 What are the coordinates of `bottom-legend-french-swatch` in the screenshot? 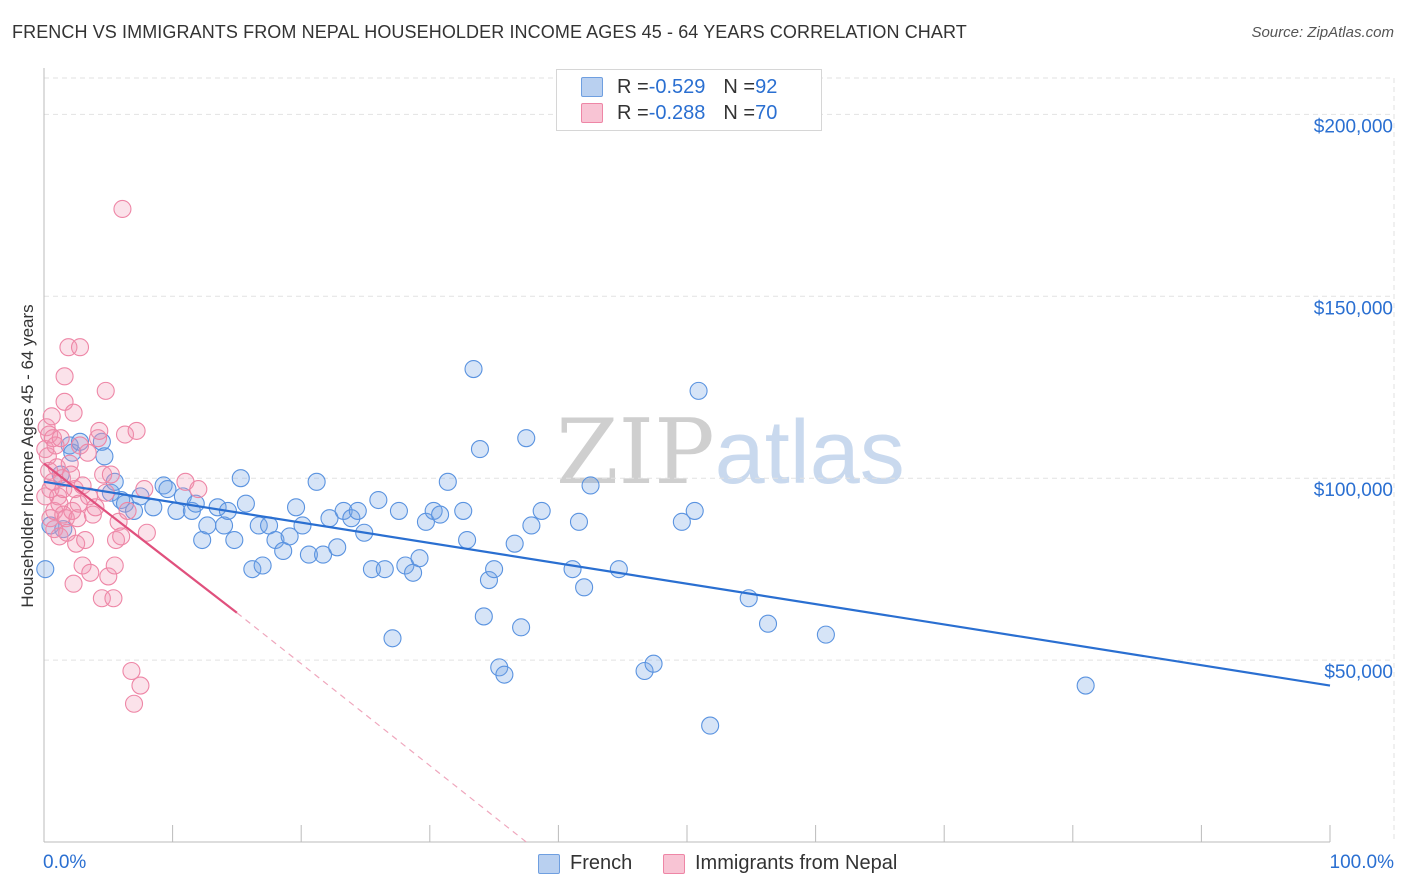 It's located at (549, 863).